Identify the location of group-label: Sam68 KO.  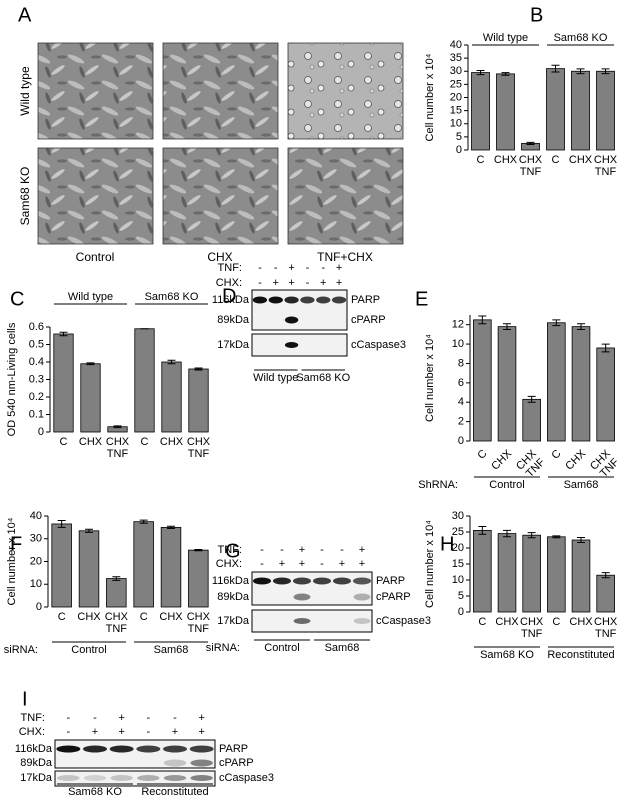
(323, 378).